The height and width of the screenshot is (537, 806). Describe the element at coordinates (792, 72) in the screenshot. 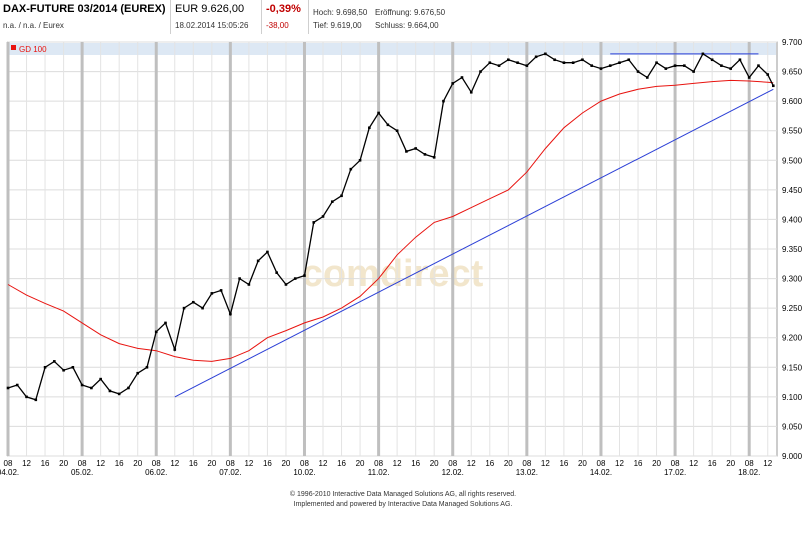

I see `y-tick-label: 9.650` at that location.